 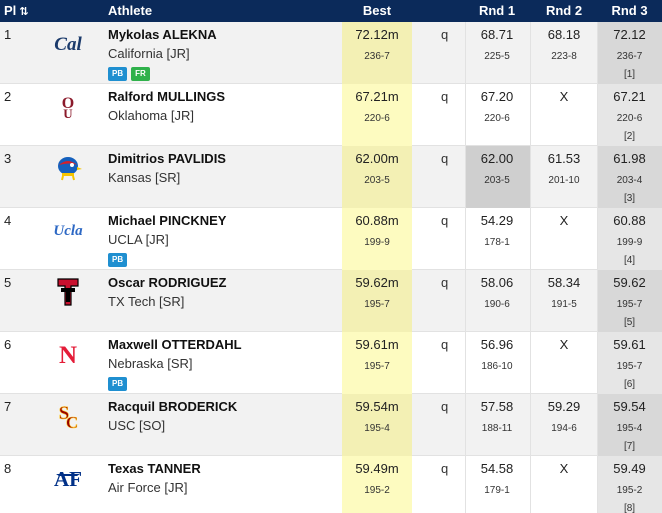 I want to click on ucla-logo-icon: Ucla, so click(x=68, y=230).